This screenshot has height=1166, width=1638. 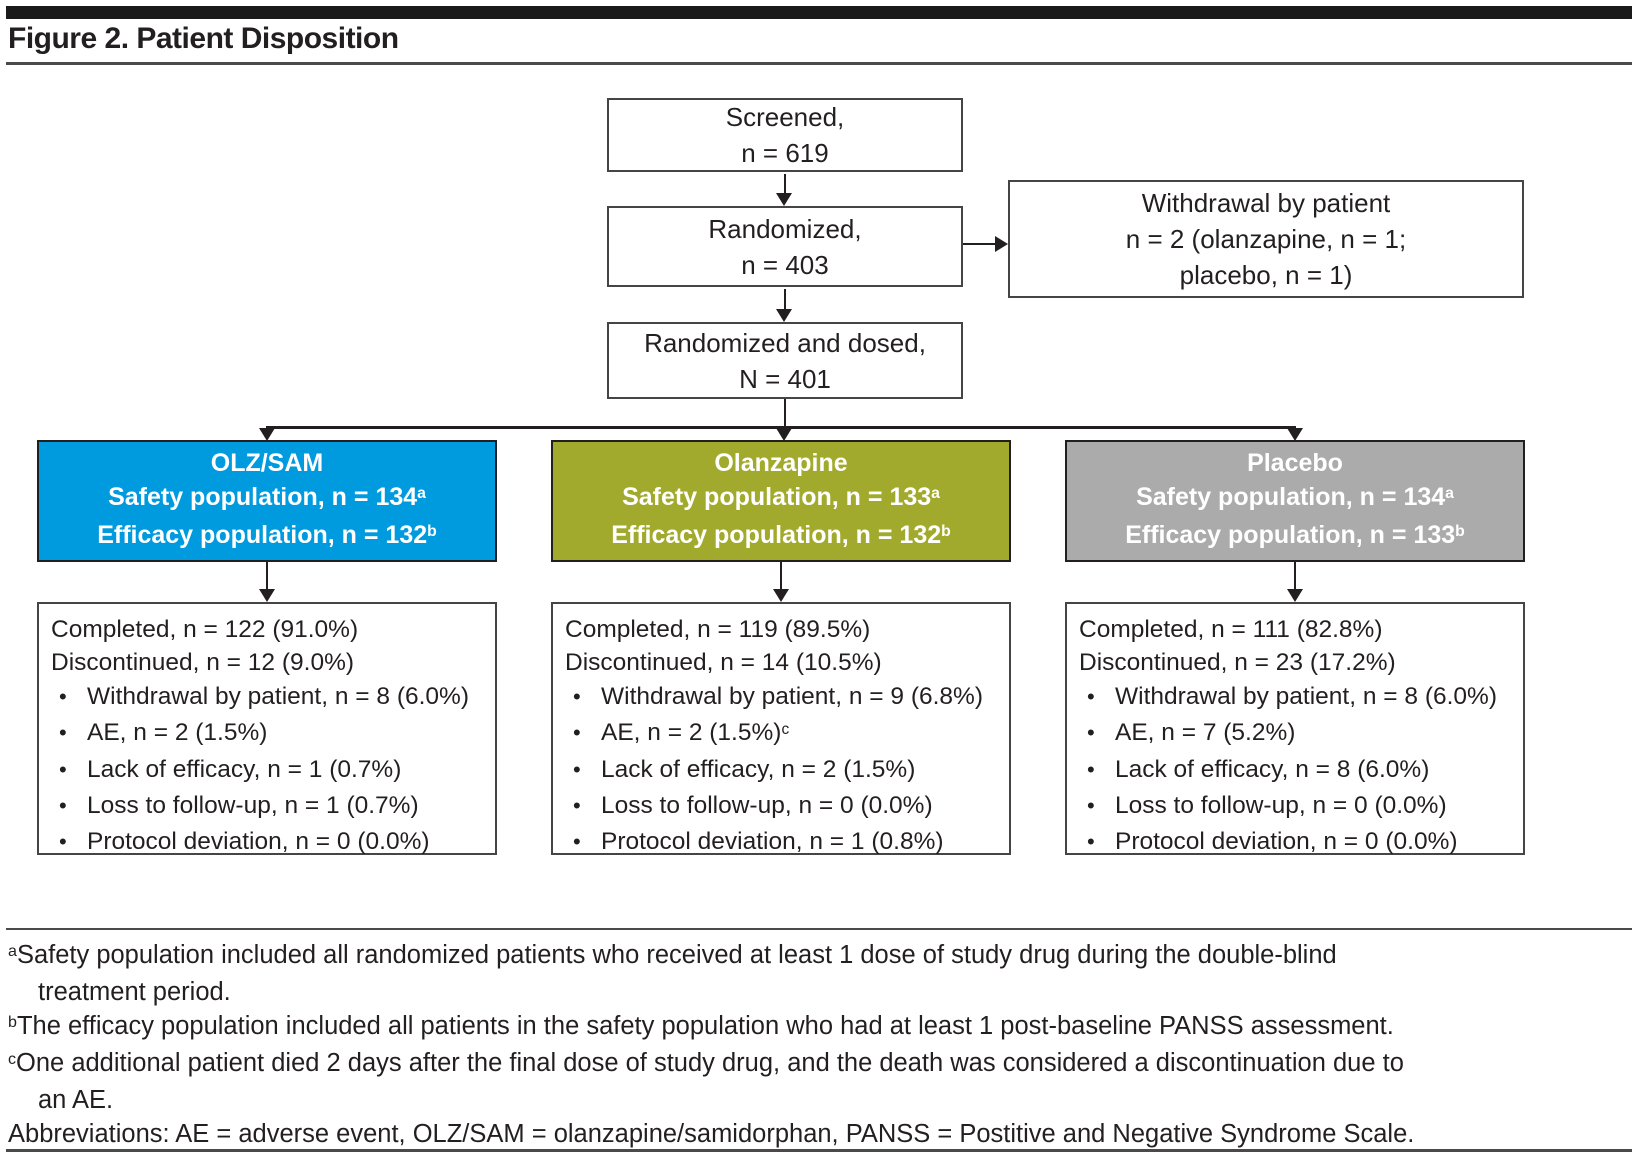 I want to click on reason-item: • Lack of efficacy, n = 1 (0.7%), so click(x=269, y=771).